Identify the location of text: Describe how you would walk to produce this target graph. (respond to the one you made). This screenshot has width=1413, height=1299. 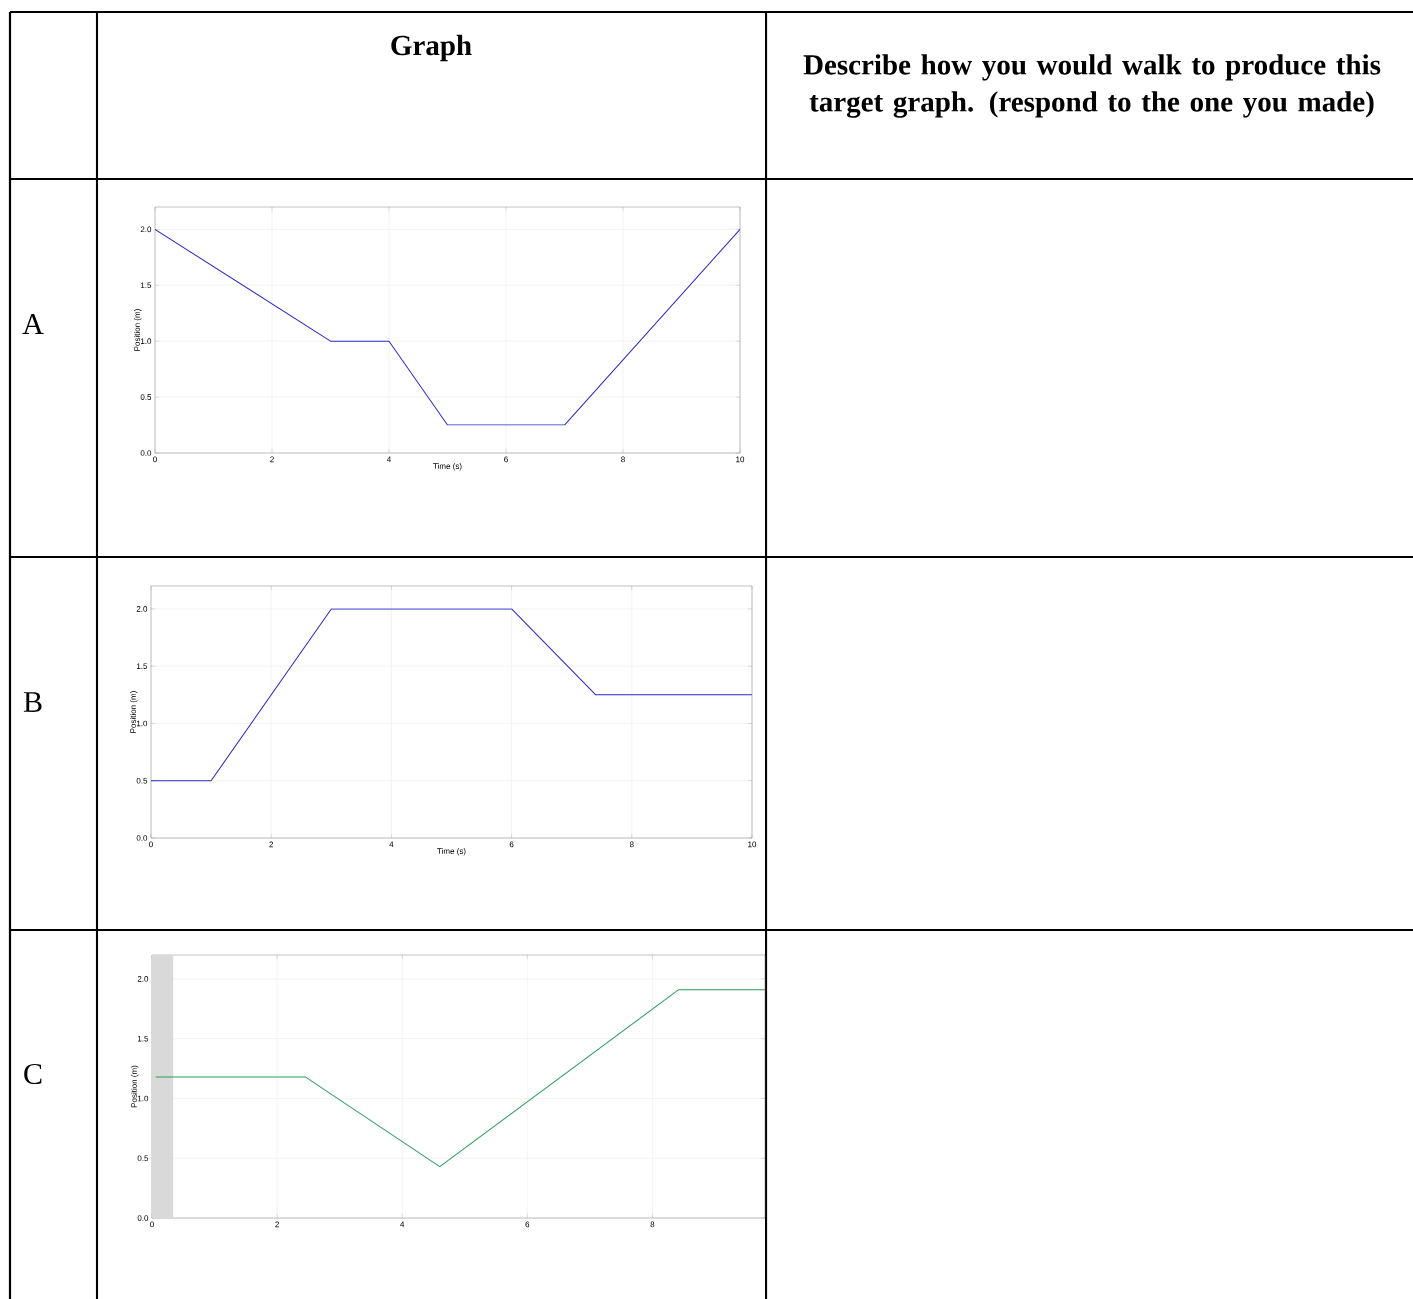
(1092, 86).